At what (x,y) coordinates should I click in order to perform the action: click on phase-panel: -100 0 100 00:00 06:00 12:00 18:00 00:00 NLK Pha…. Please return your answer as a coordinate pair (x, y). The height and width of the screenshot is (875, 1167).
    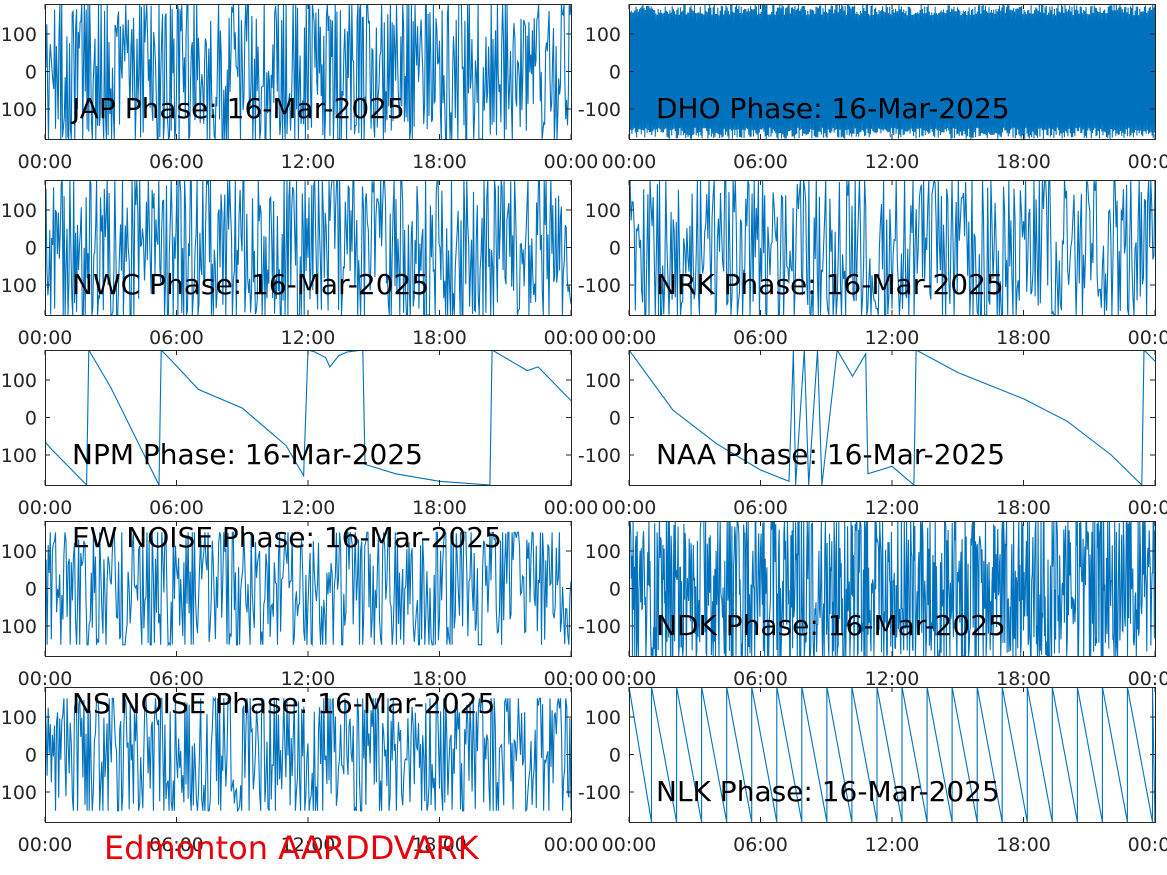
    Looking at the image, I should click on (872, 771).